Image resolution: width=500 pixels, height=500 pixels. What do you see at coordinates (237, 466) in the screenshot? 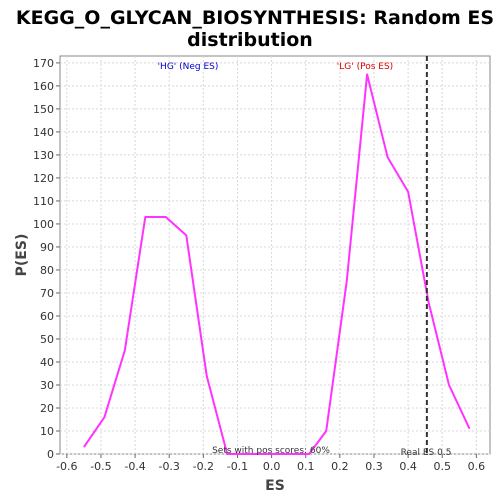
I see `x-tick-label: -0.1` at bounding box center [237, 466].